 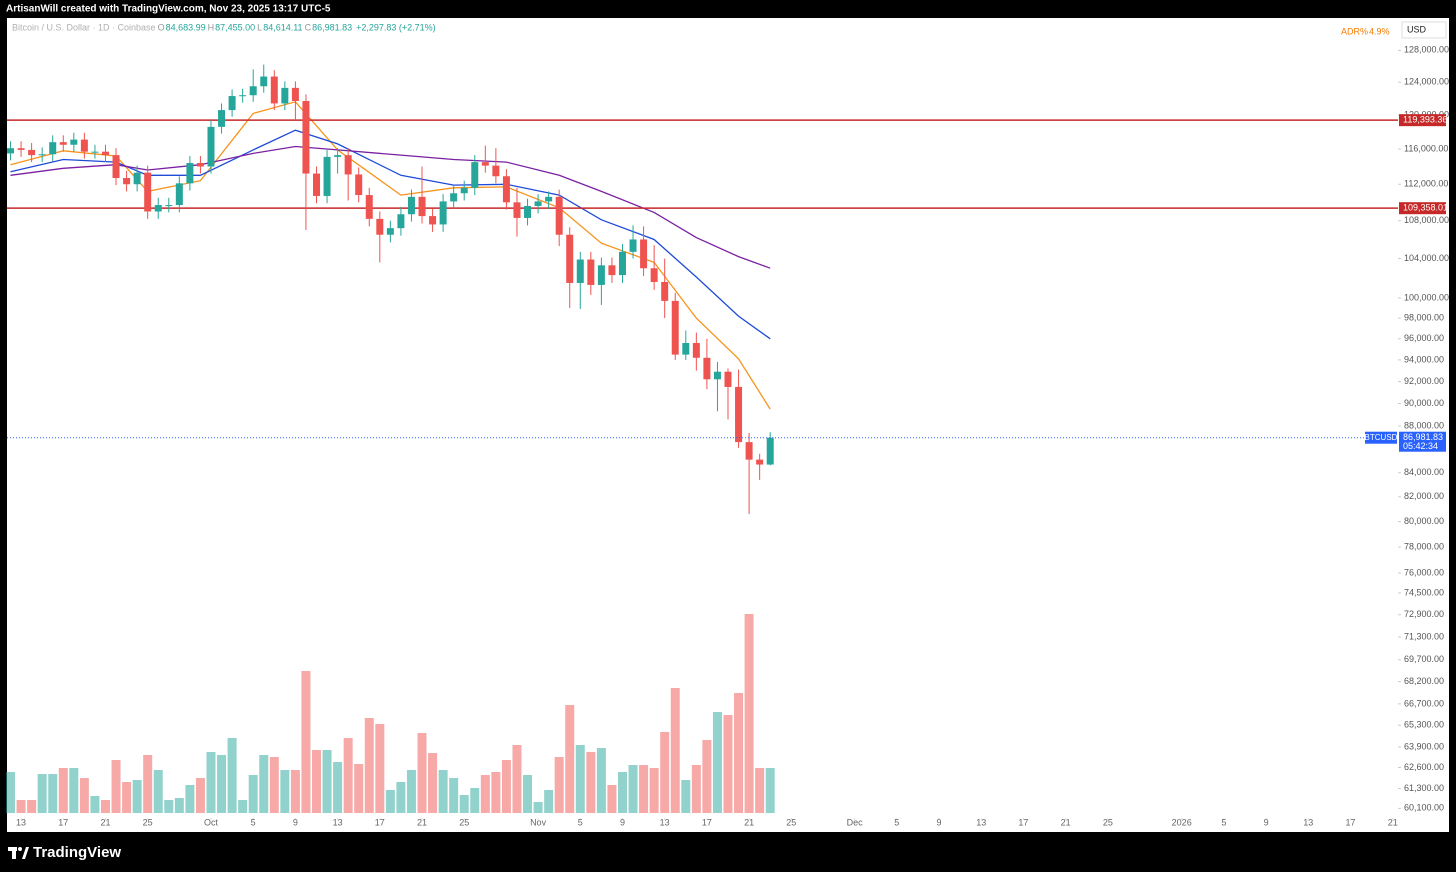 I want to click on x-tick-label: 5, so click(x=253, y=822).